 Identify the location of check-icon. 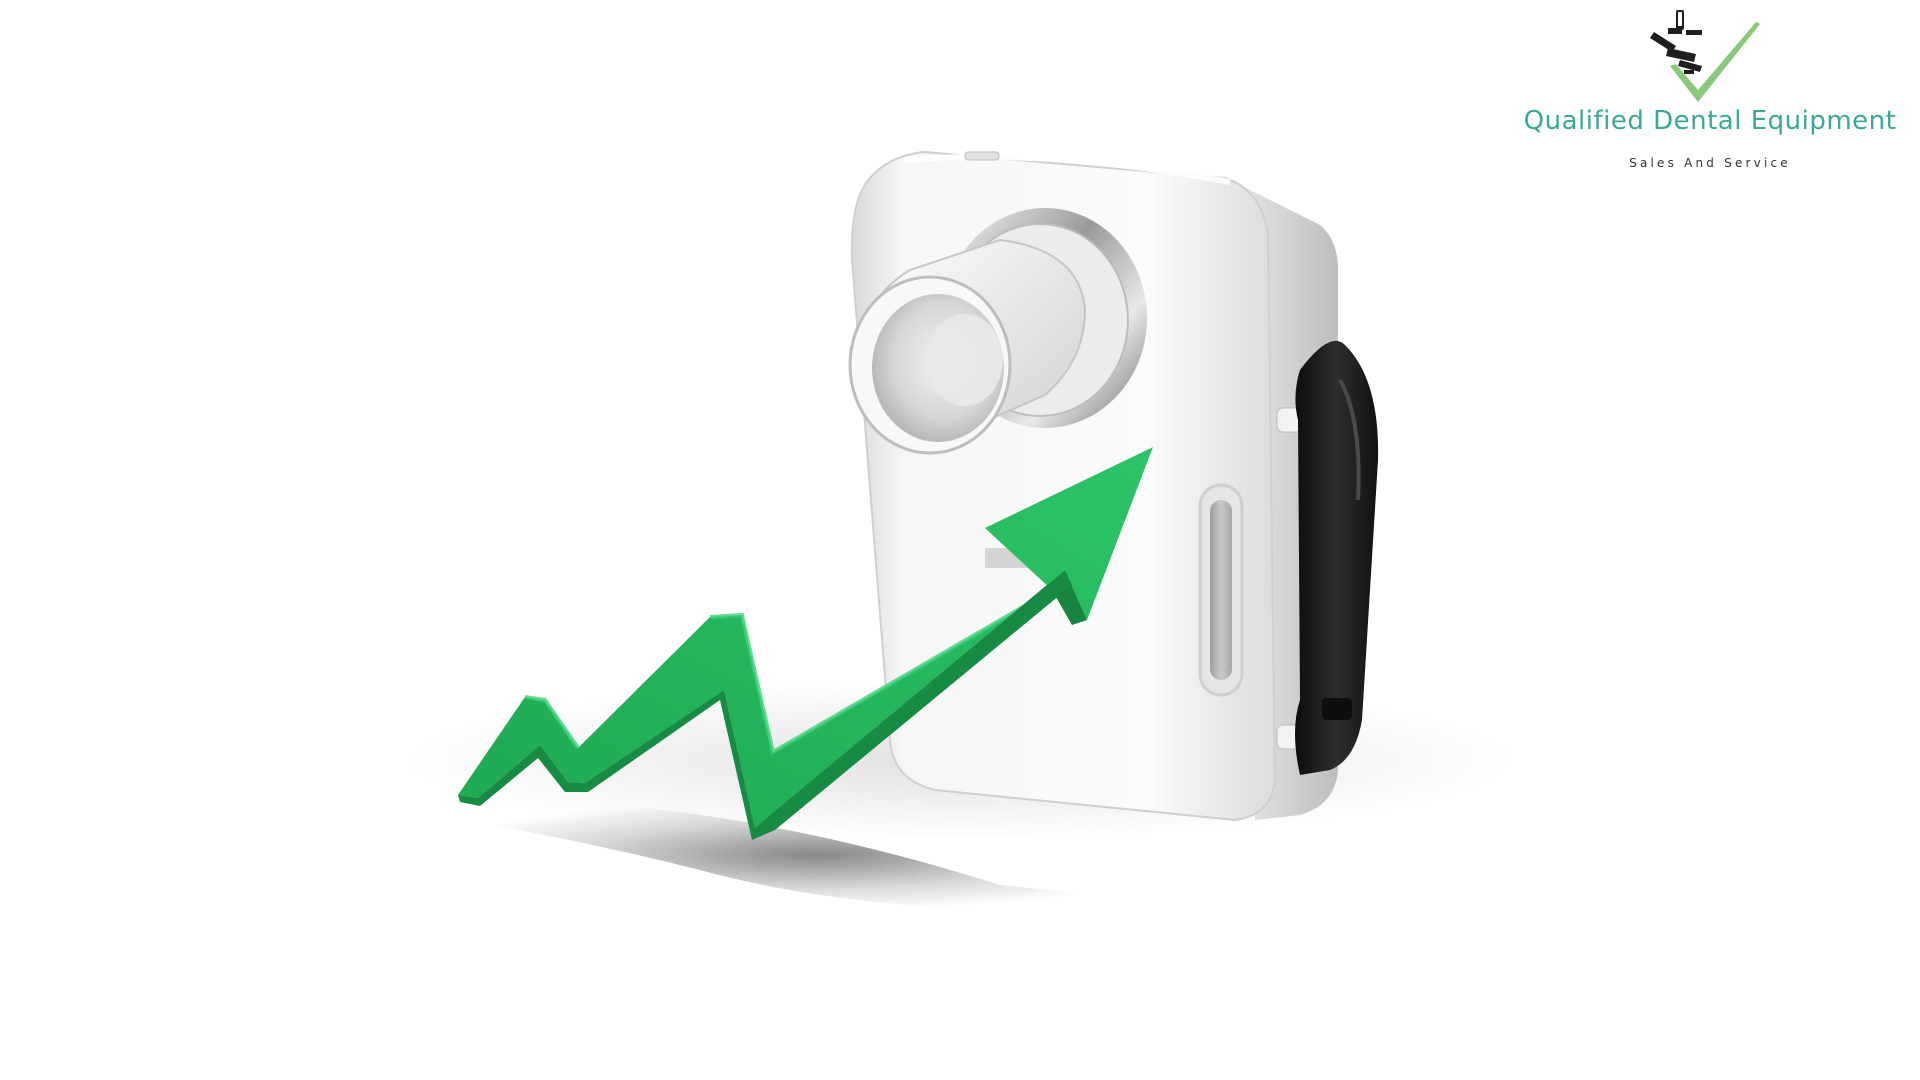
(1715, 62).